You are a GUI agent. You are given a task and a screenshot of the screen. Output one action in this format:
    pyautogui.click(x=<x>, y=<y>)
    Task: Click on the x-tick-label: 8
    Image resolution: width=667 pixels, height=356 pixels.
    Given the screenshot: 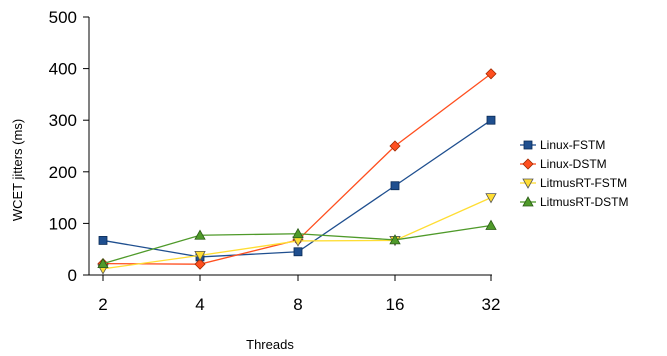 What is the action you would take?
    pyautogui.click(x=297, y=304)
    